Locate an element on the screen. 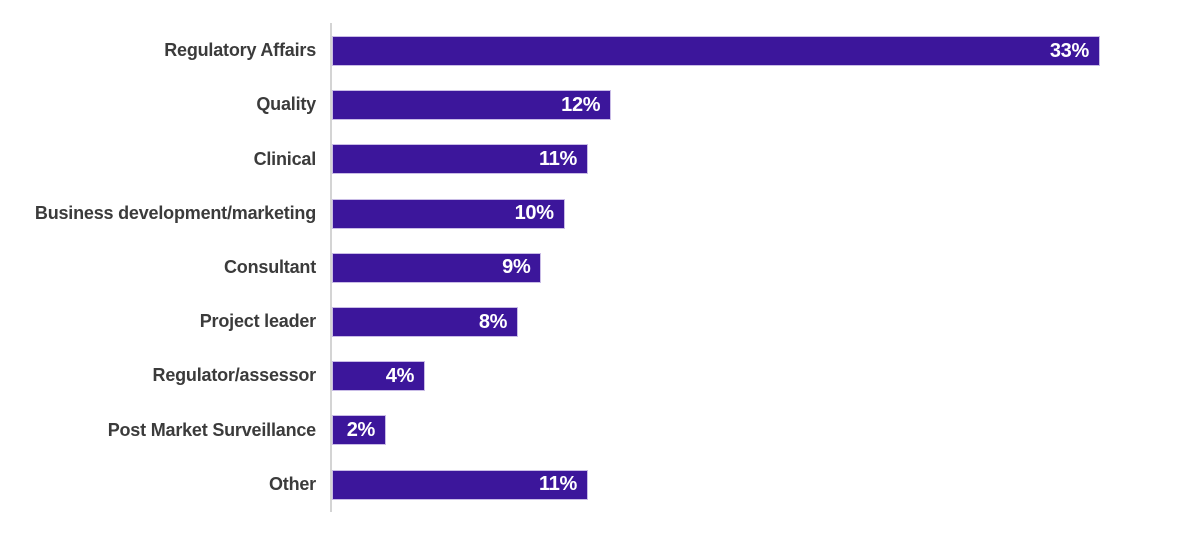 Image resolution: width=1201 pixels, height=537 pixels. chart-row: Business development/marketing 10% is located at coordinates (600, 214).